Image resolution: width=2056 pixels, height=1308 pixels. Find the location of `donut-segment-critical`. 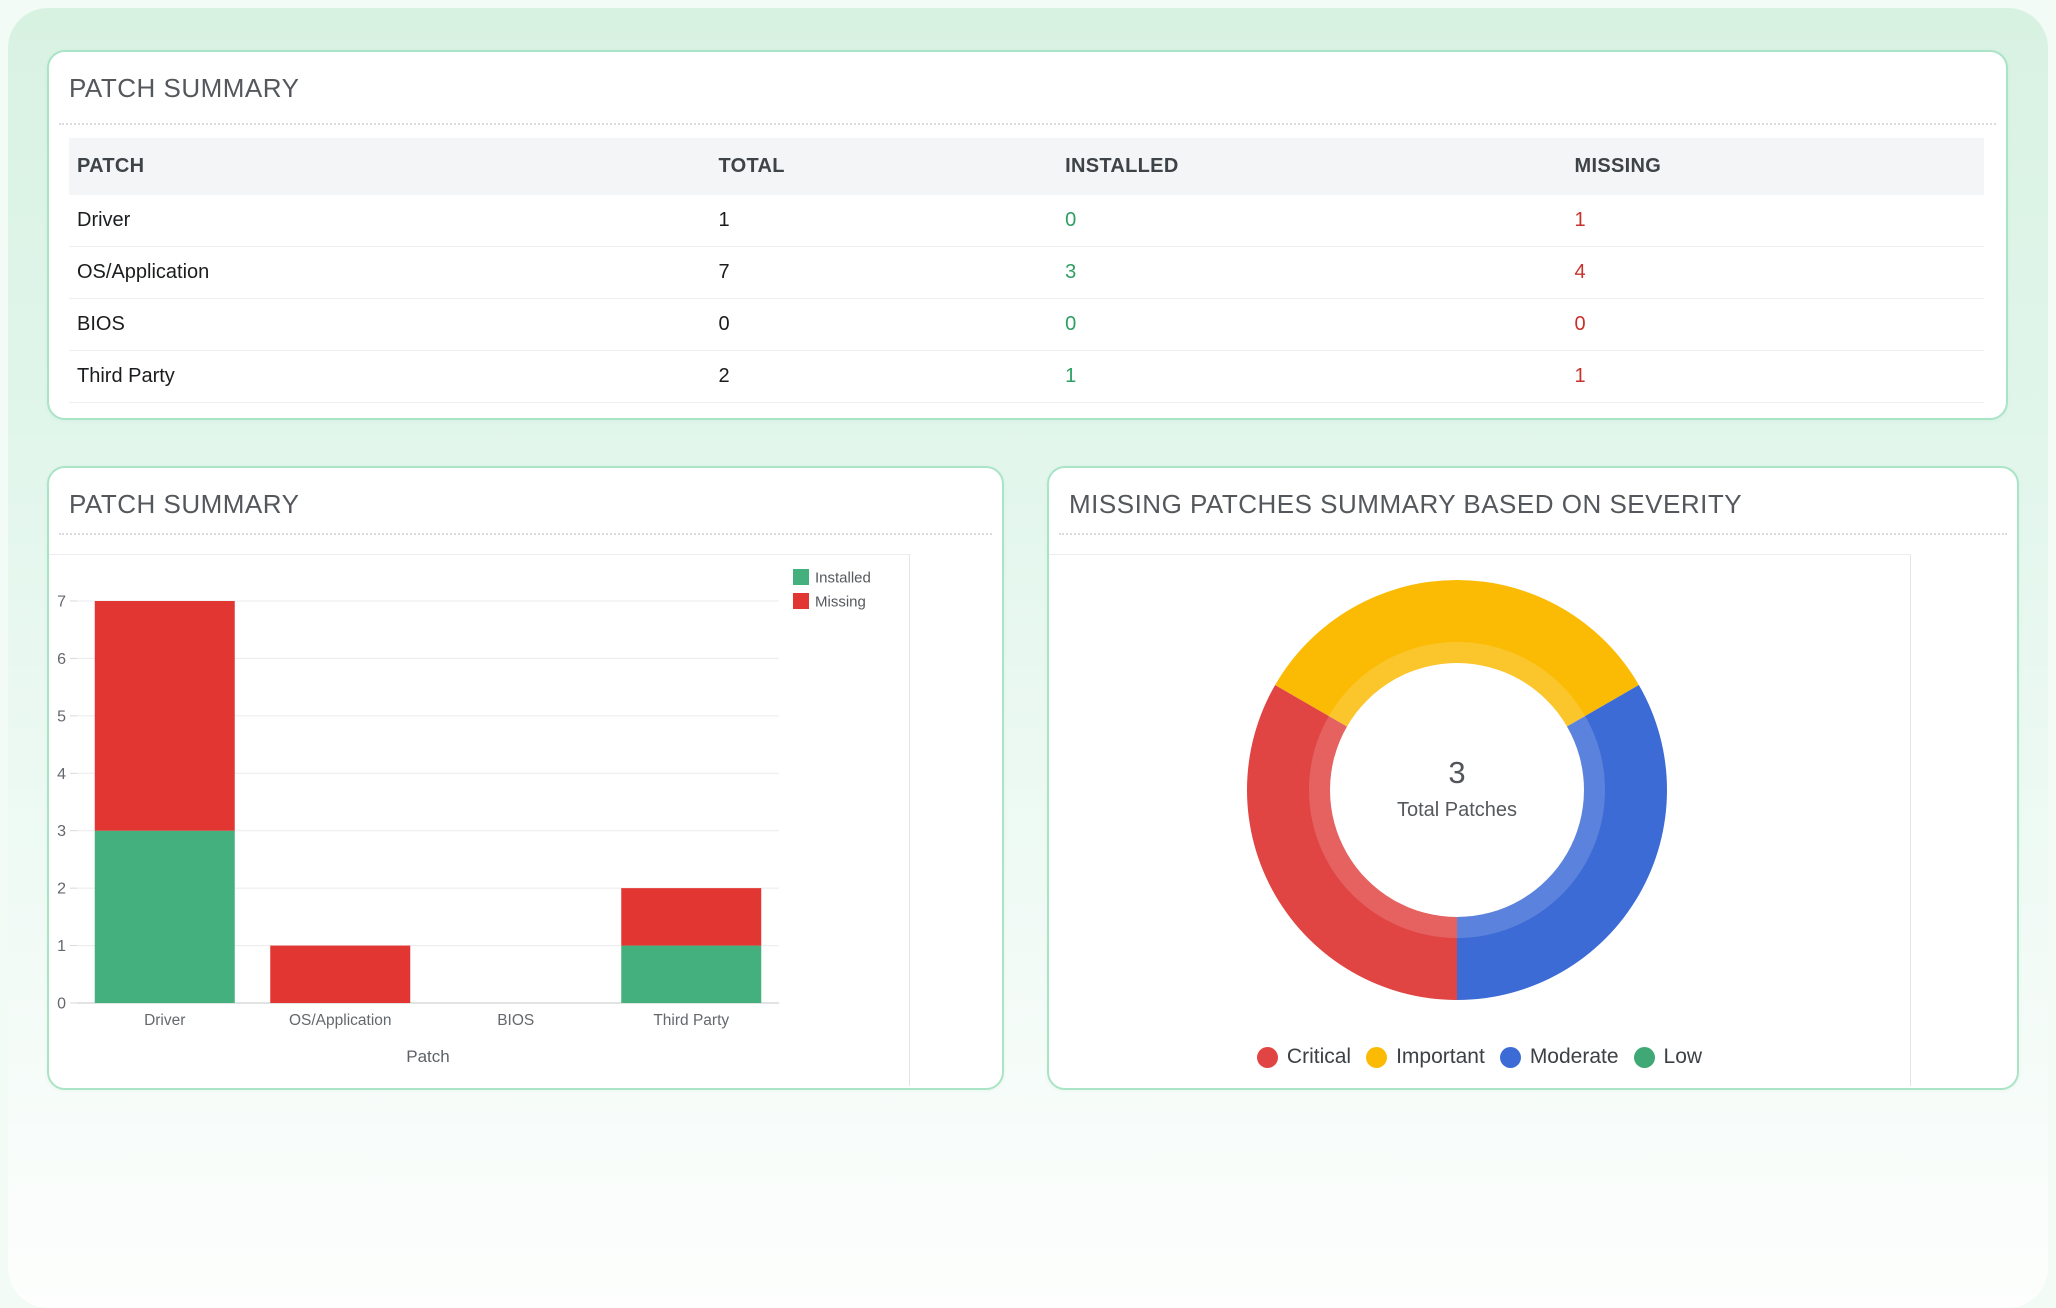

donut-segment-critical is located at coordinates (1352, 842).